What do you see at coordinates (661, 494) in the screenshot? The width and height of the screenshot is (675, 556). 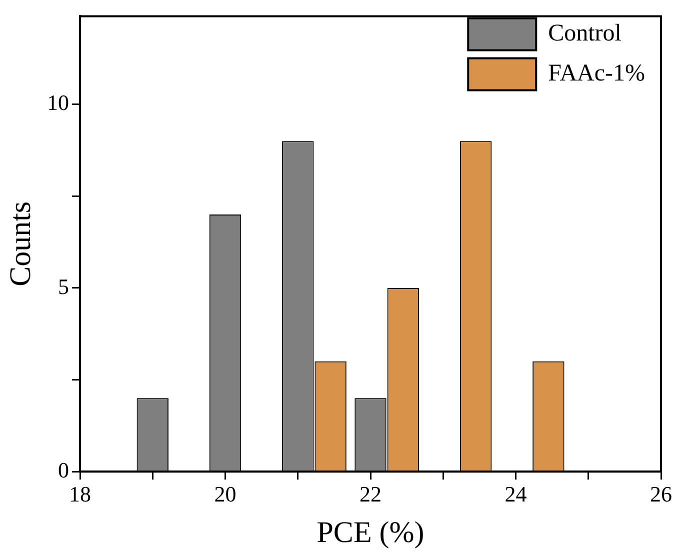 I see `x-tick-label: 26` at bounding box center [661, 494].